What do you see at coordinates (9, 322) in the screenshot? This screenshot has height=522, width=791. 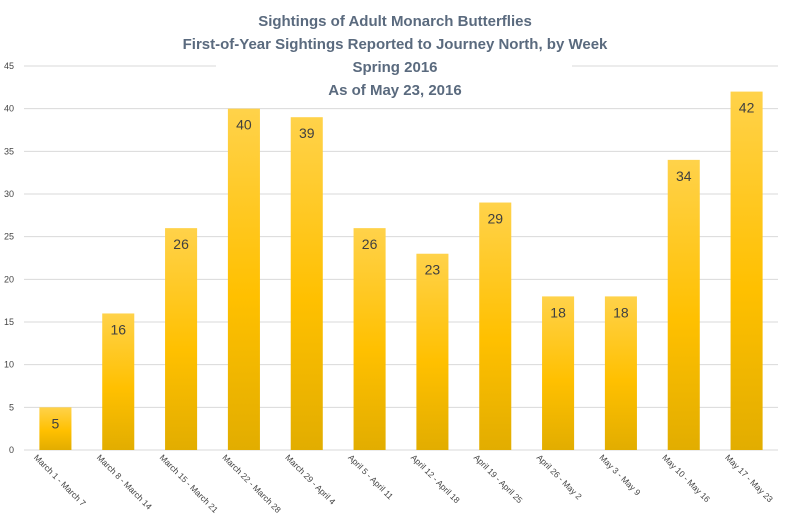 I see `y-tick-label: 15` at bounding box center [9, 322].